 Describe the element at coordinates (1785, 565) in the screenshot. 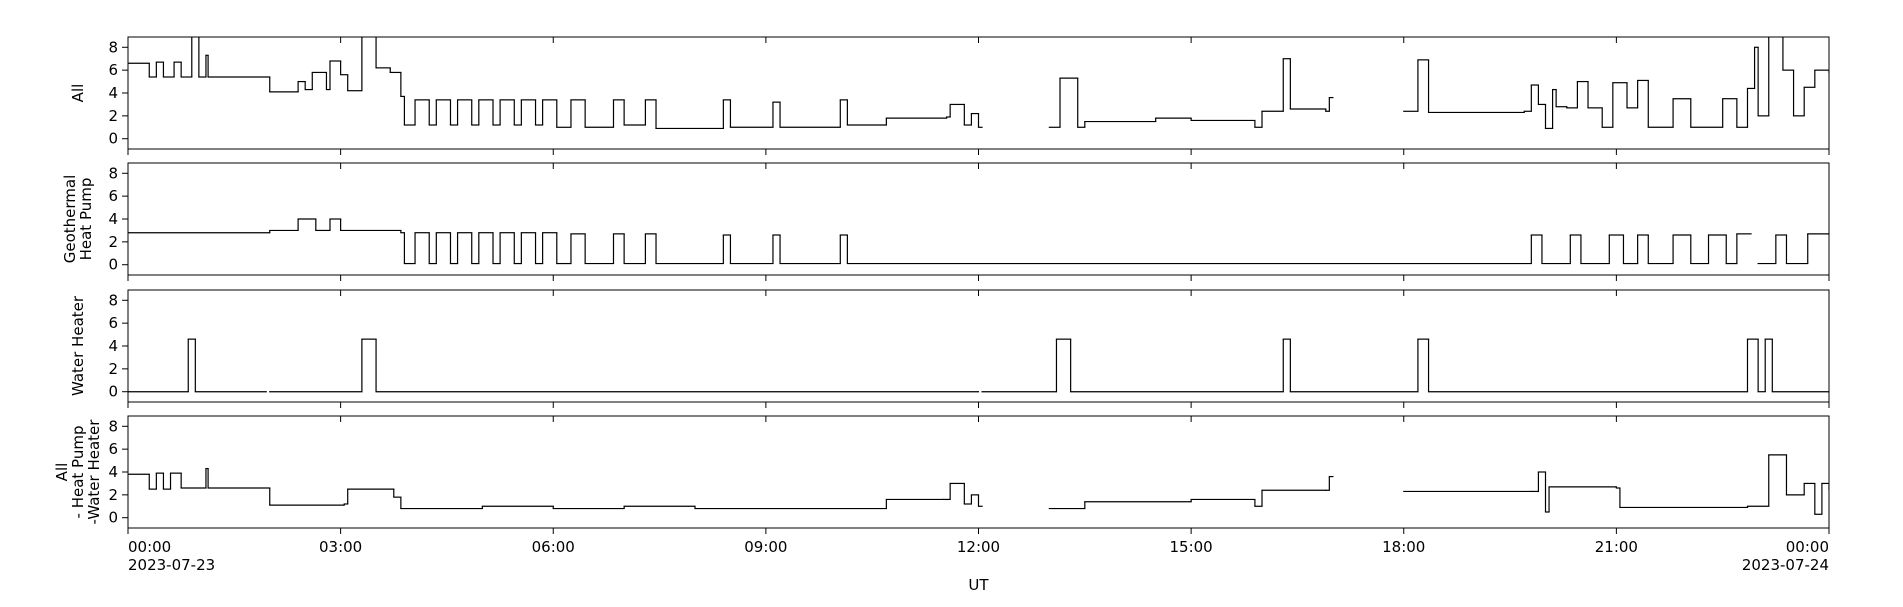

I see `end-date-label: 2023-07-24` at that location.